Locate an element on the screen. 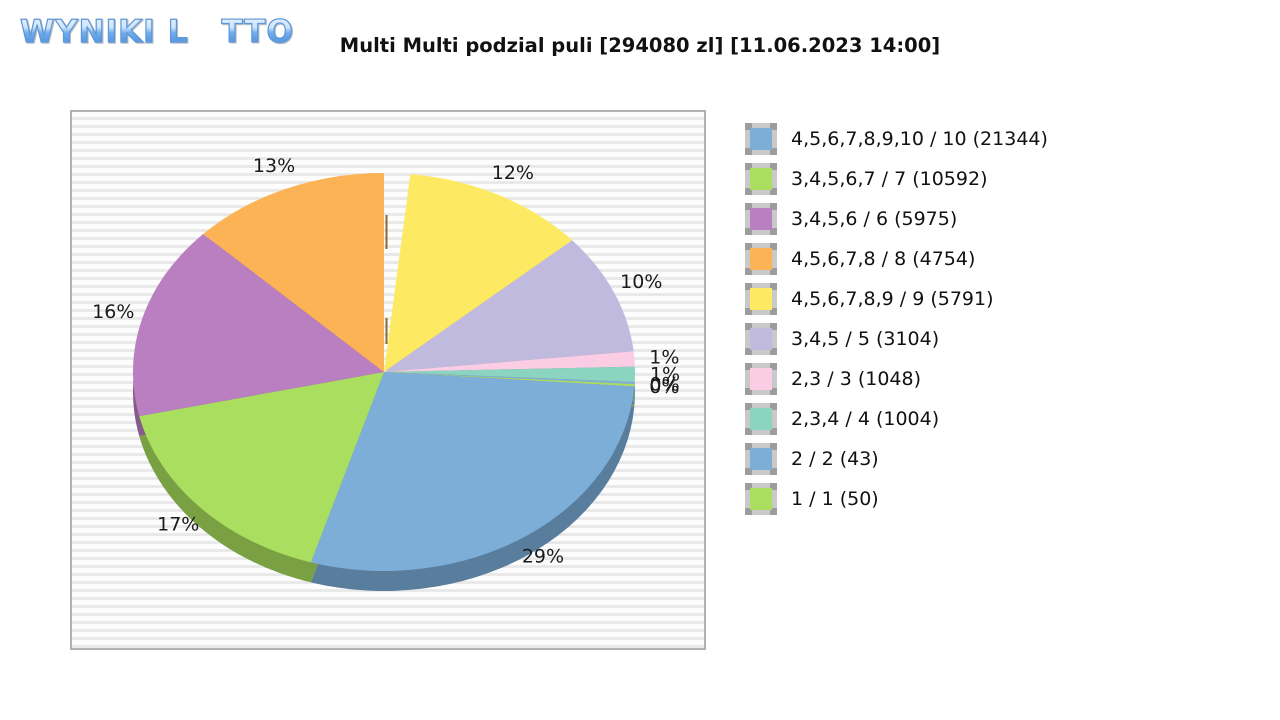 This screenshot has width=1280, height=720. legend-item: 4,5,6,7,8,9 / 9 (5791) is located at coordinates (896, 299).